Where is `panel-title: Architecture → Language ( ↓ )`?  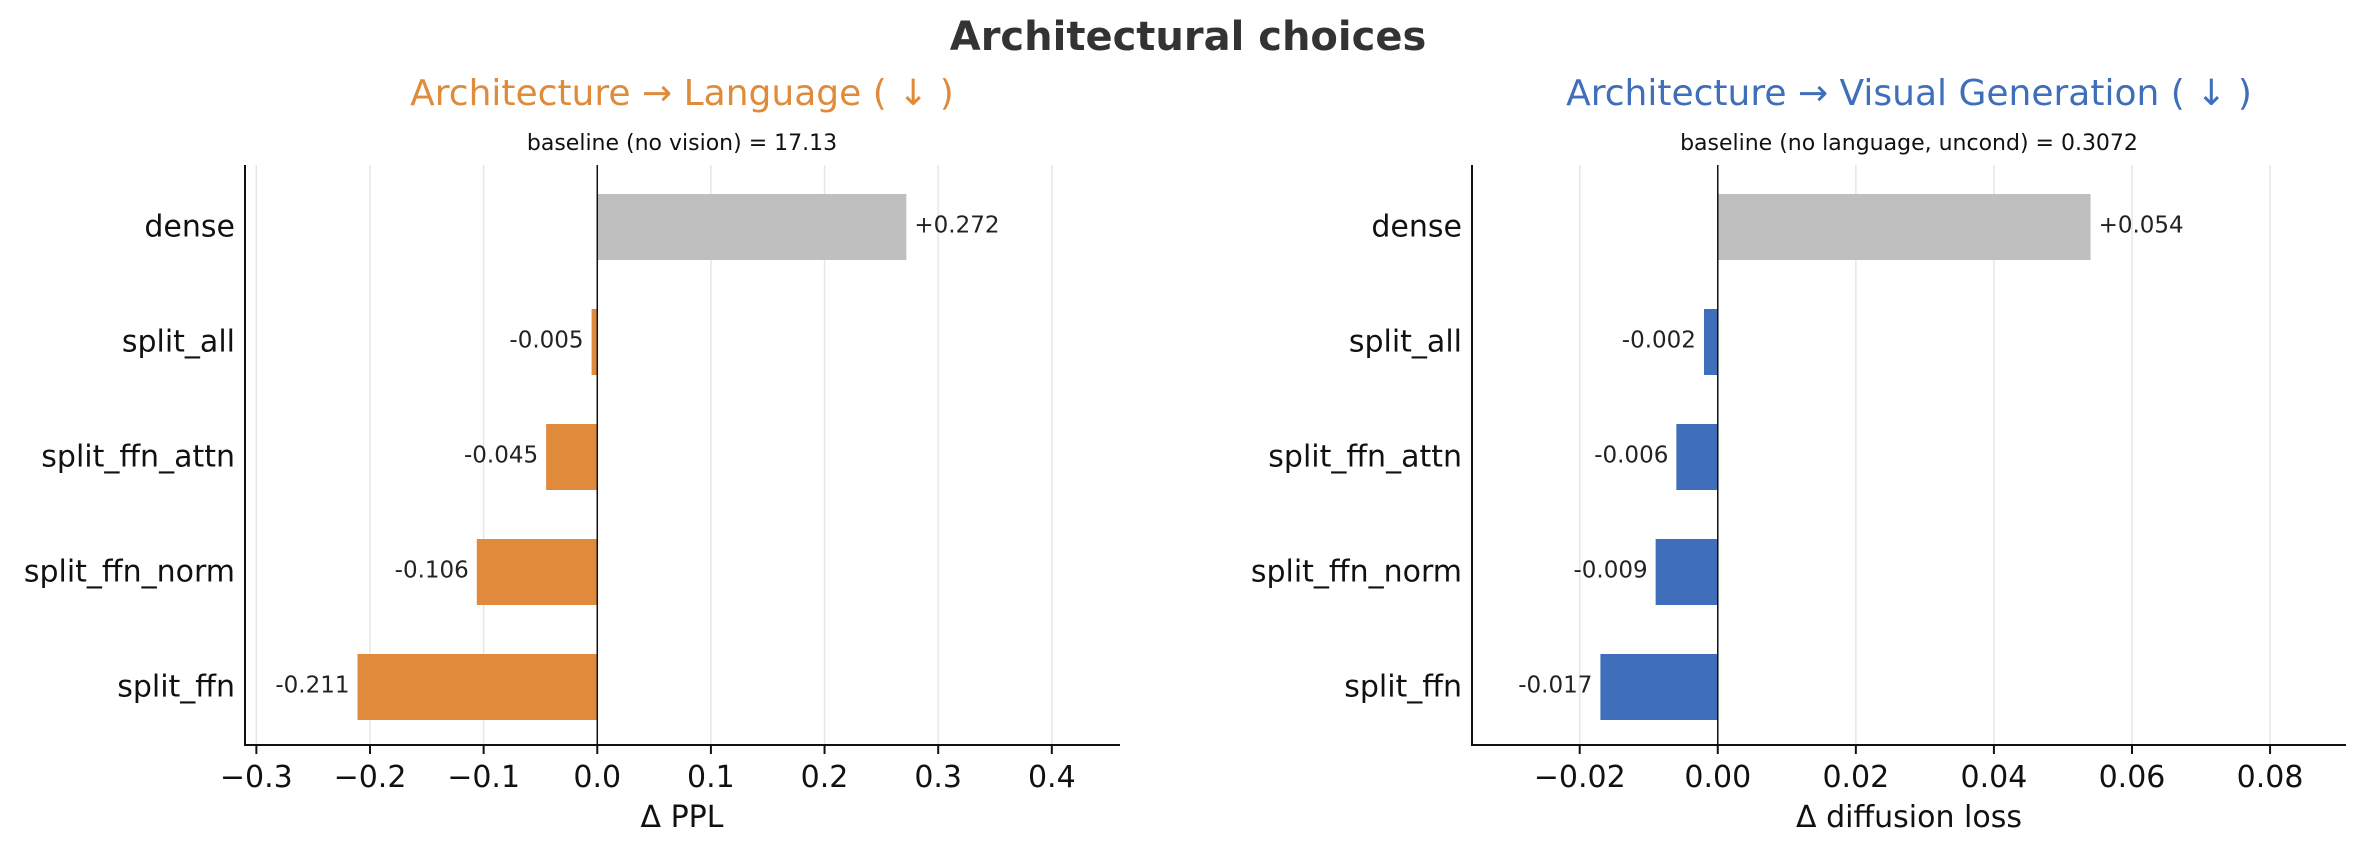 panel-title: Architecture → Language ( ↓ ) is located at coordinates (682, 93).